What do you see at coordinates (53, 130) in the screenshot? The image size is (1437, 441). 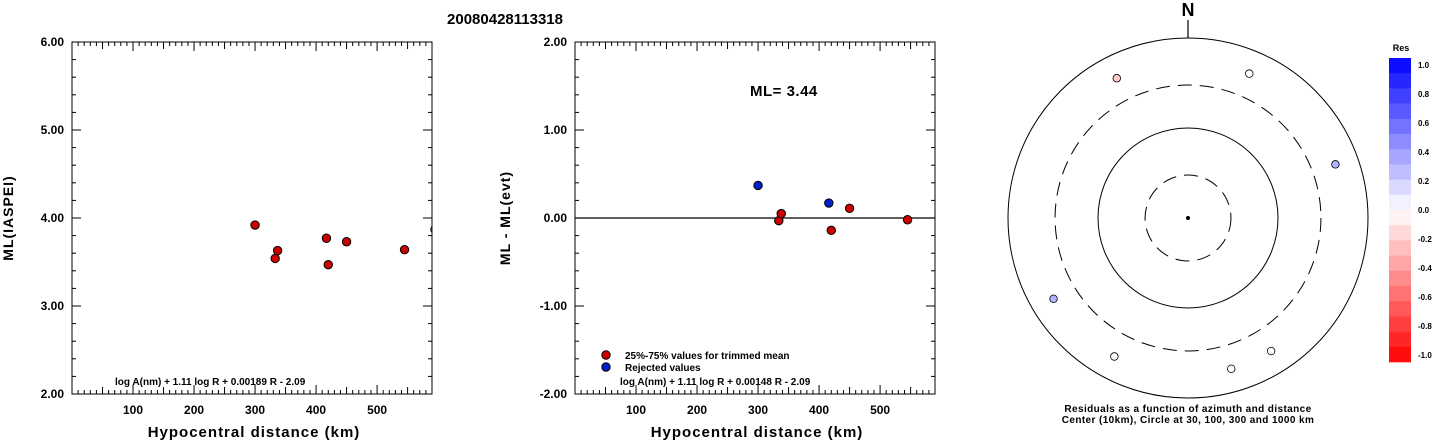 I see `y-tick-label: 5.00` at bounding box center [53, 130].